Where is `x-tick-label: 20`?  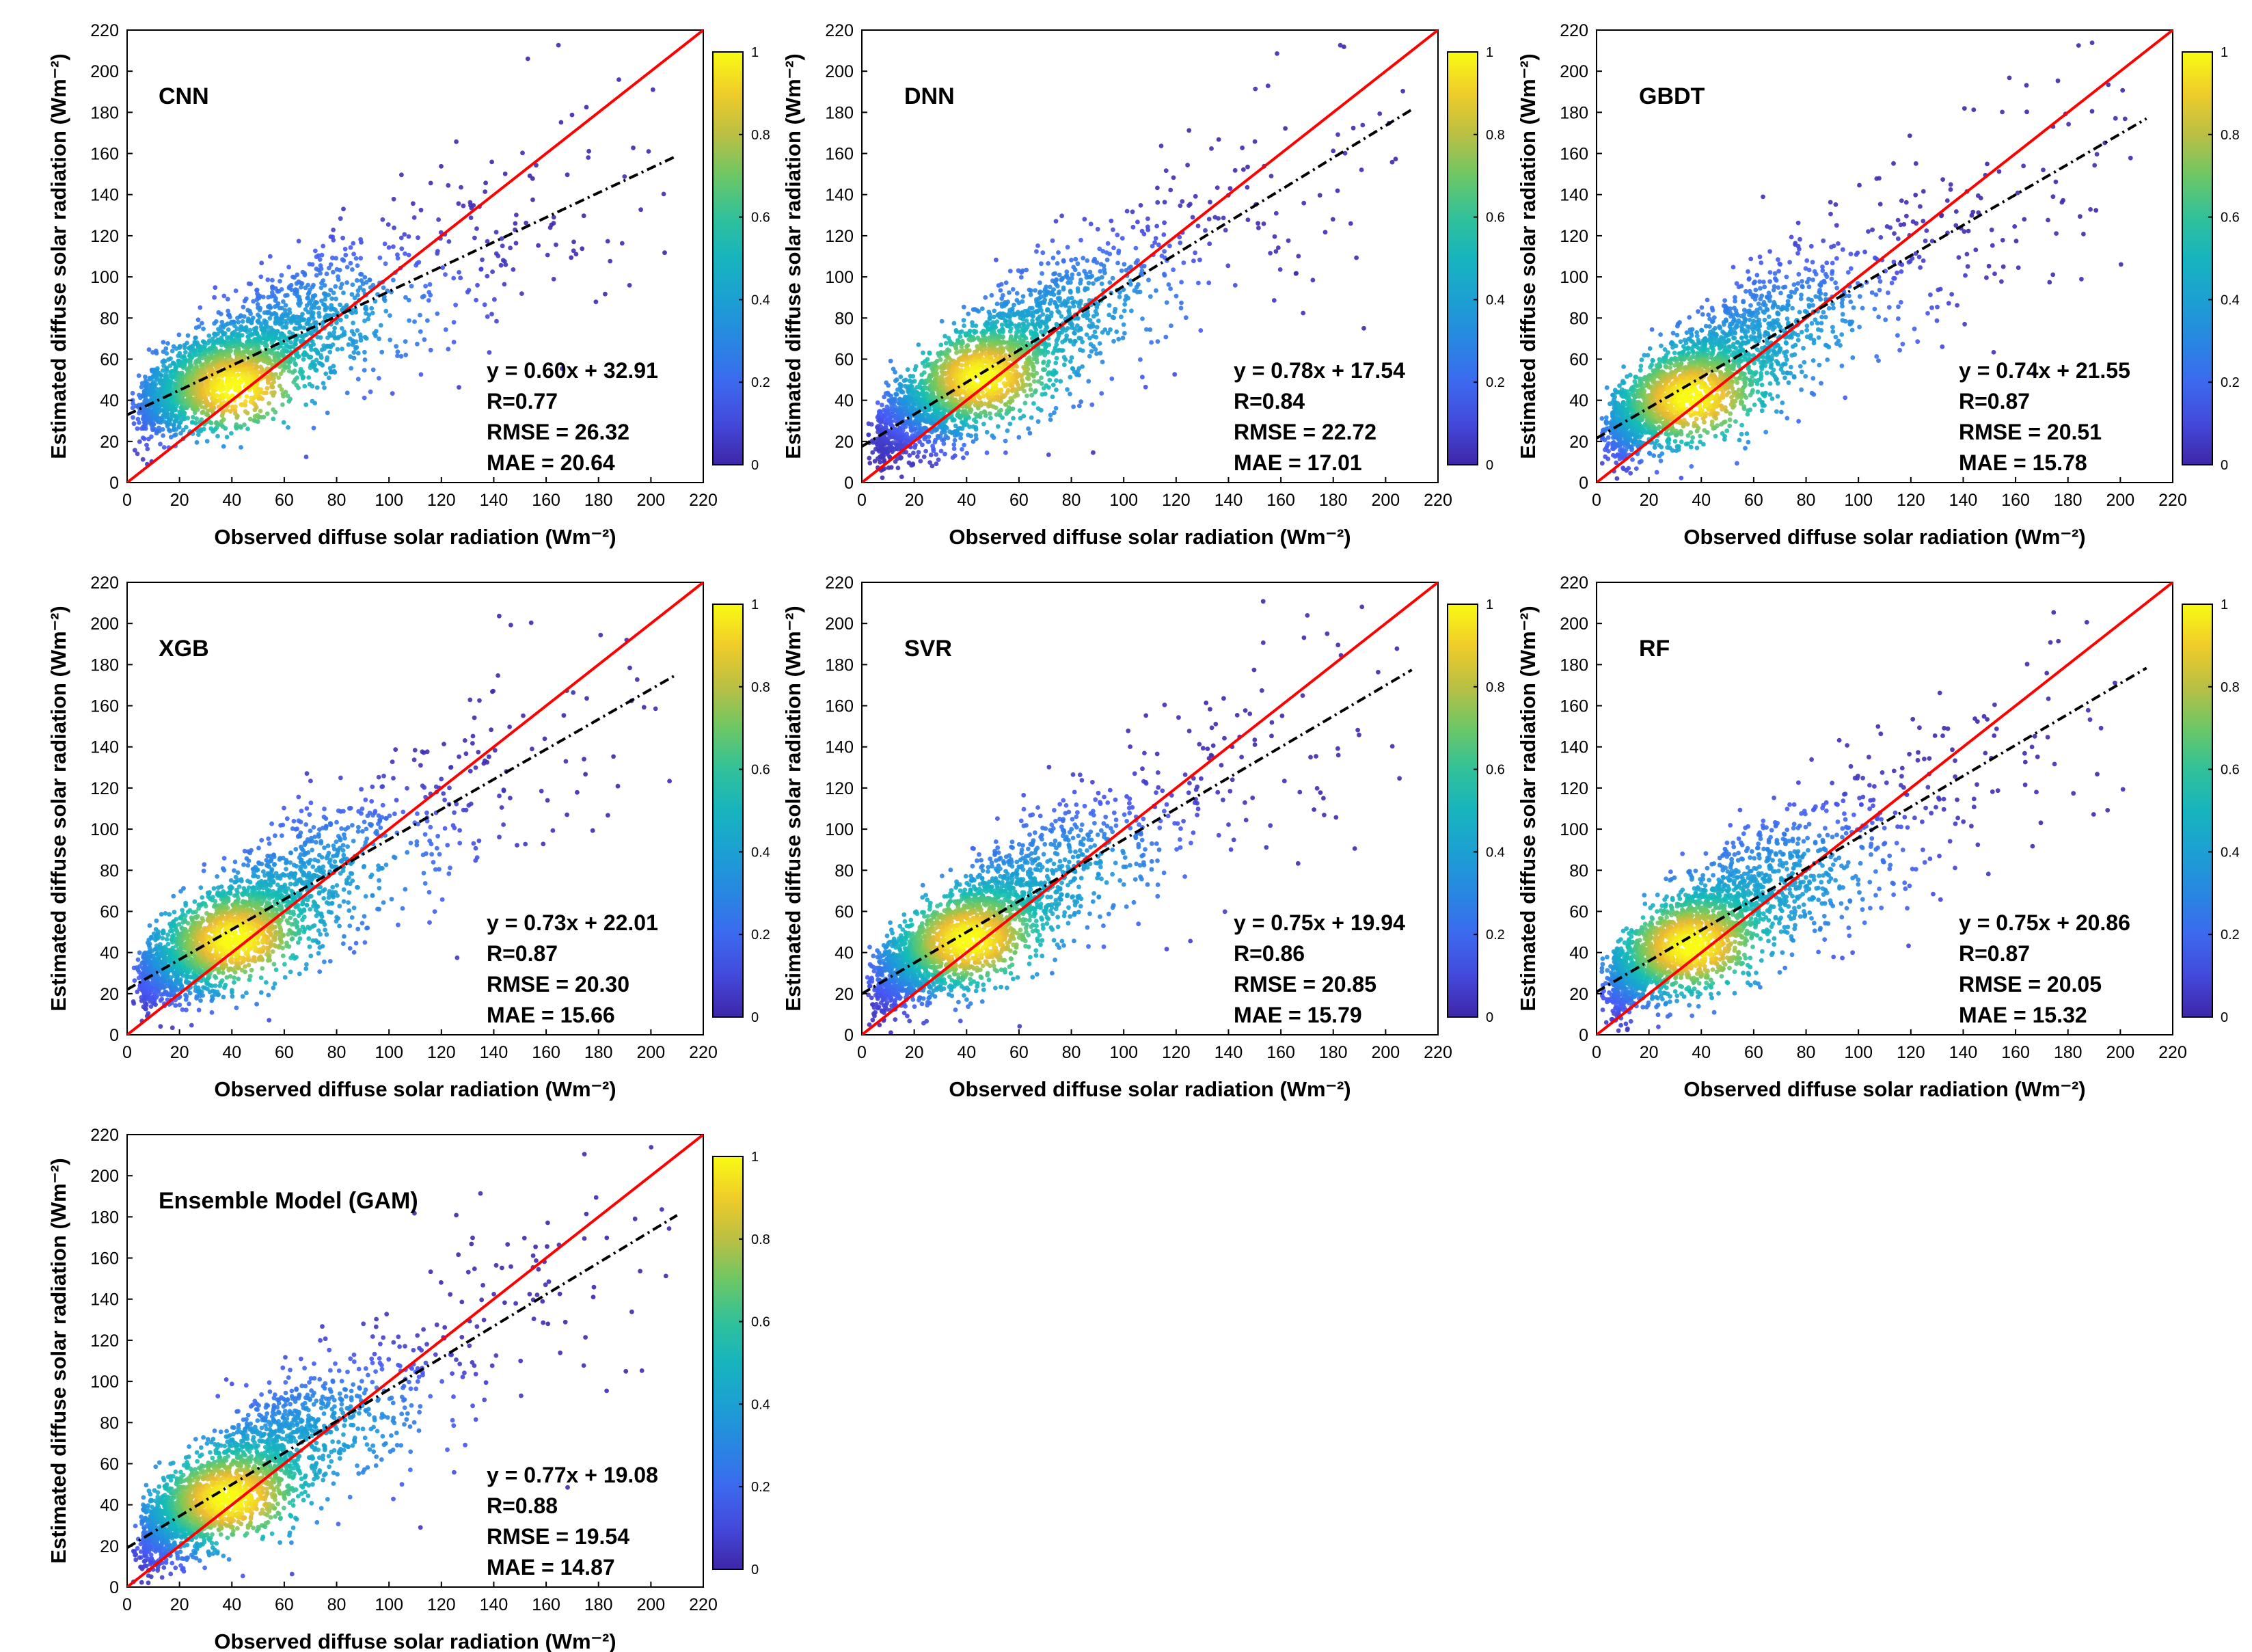
x-tick-label: 20 is located at coordinates (179, 500).